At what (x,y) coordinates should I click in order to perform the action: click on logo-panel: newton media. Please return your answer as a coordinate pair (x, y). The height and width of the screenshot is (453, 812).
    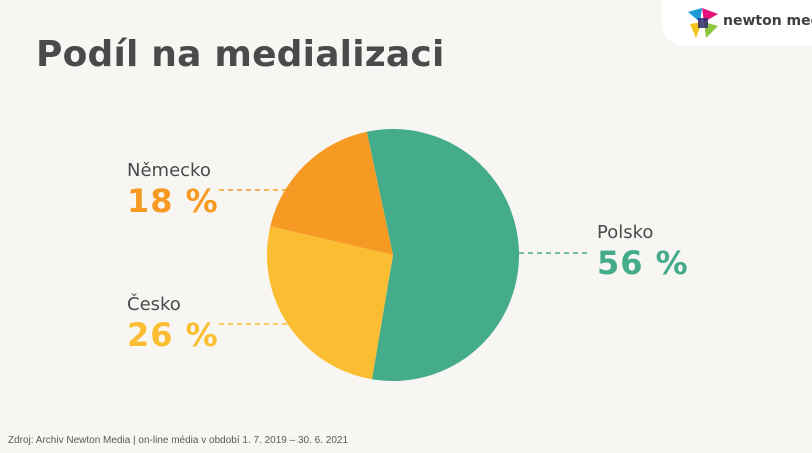
    Looking at the image, I should click on (737, 23).